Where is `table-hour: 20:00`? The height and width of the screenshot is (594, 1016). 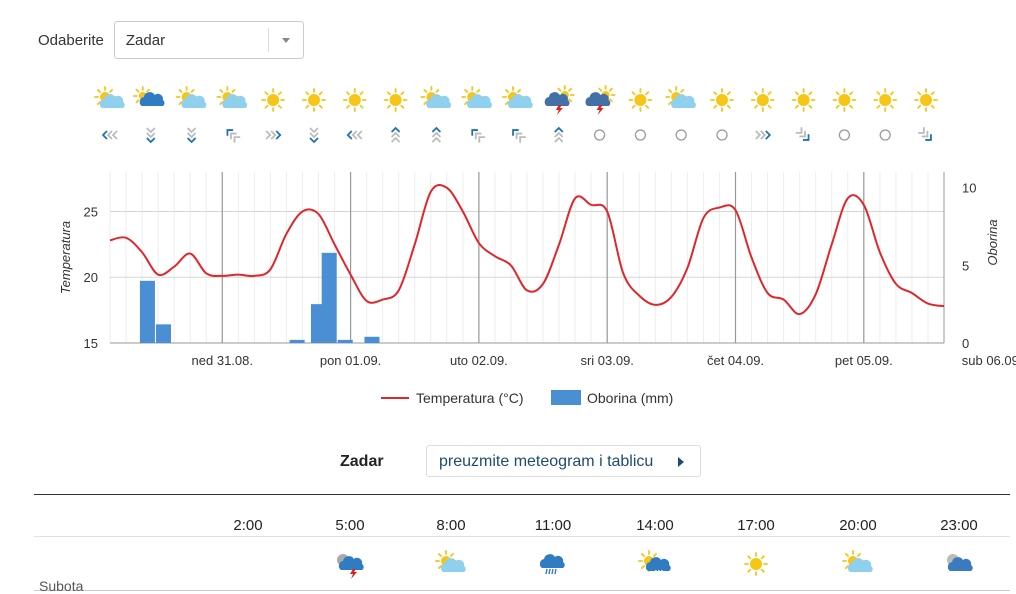
table-hour: 20:00 is located at coordinates (858, 525).